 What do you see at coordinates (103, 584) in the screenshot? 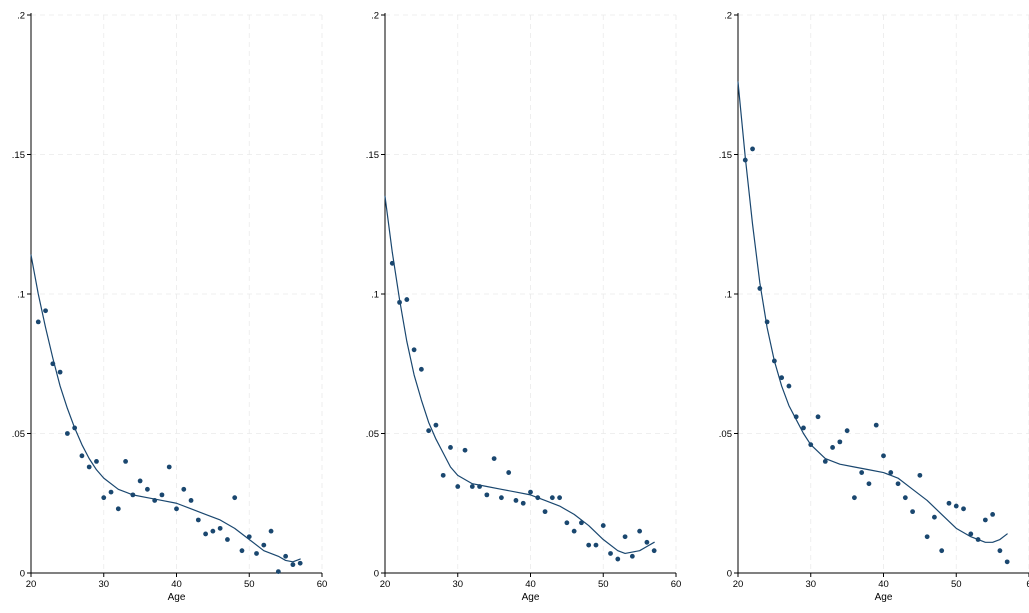
I see `chart-1-xtick-label-1: 30` at bounding box center [103, 584].